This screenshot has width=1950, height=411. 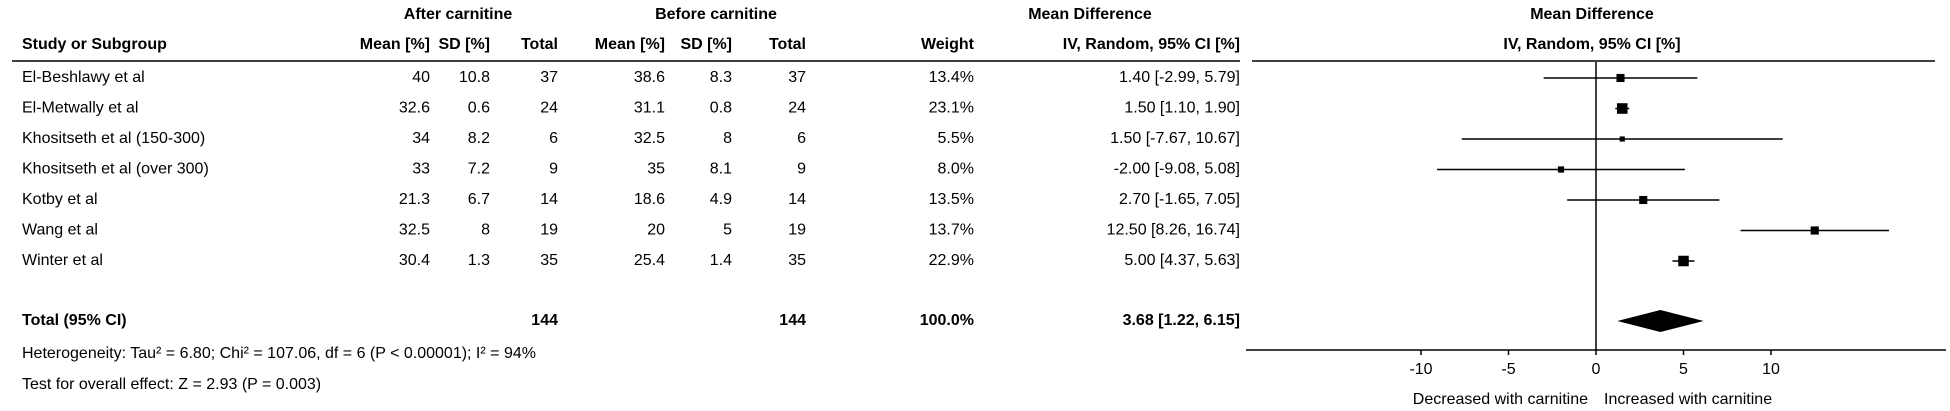 I want to click on table-cell: 2.70 [-1.65, 7.05], so click(x=1179, y=199).